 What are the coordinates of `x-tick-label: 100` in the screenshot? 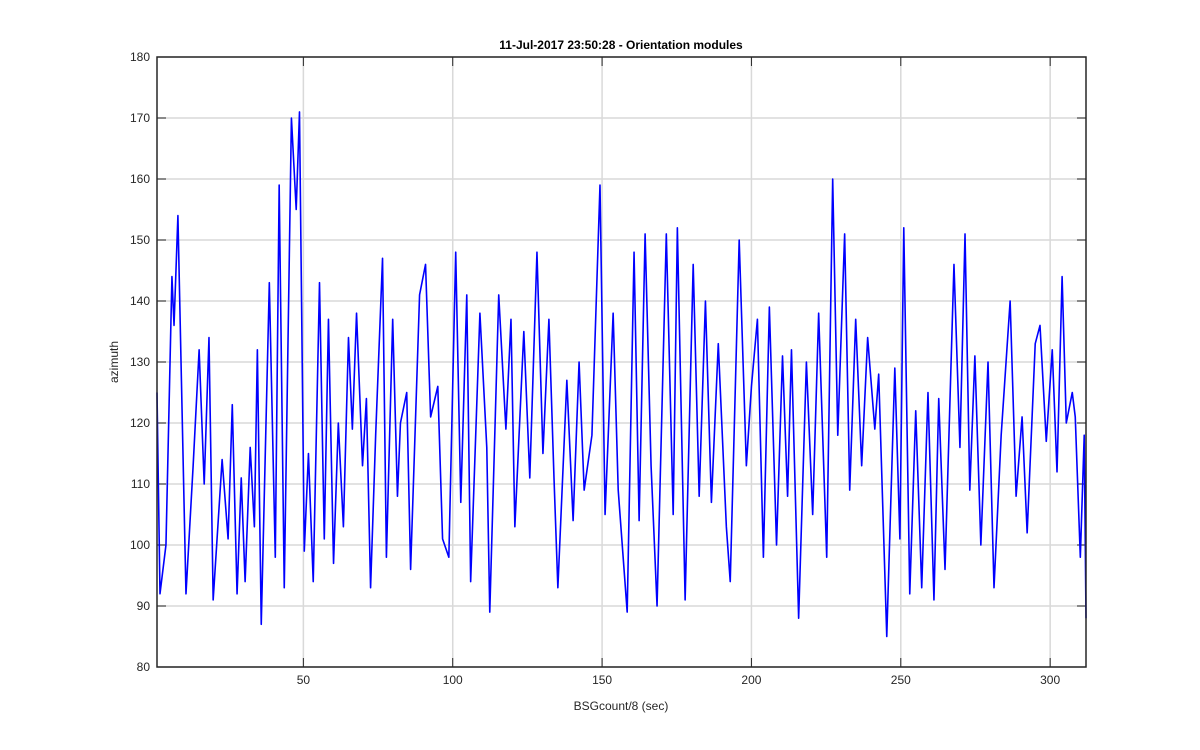 It's located at (453, 680).